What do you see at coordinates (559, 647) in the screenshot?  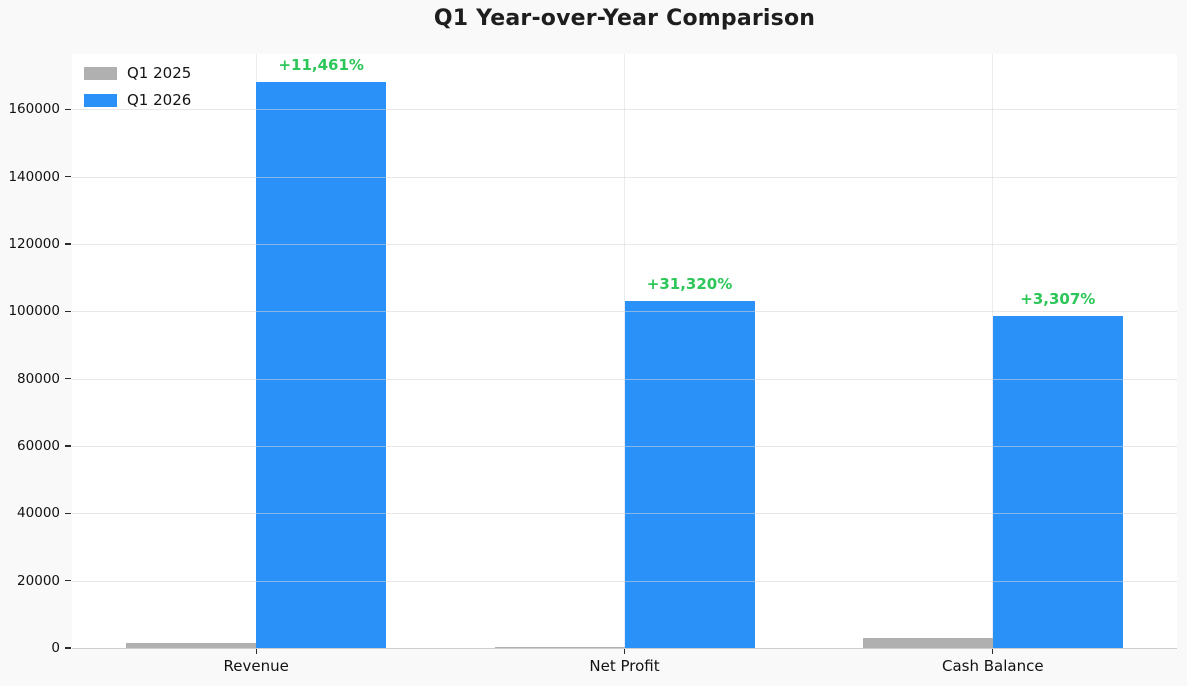 I see `bar-q1-2025-net-profit` at bounding box center [559, 647].